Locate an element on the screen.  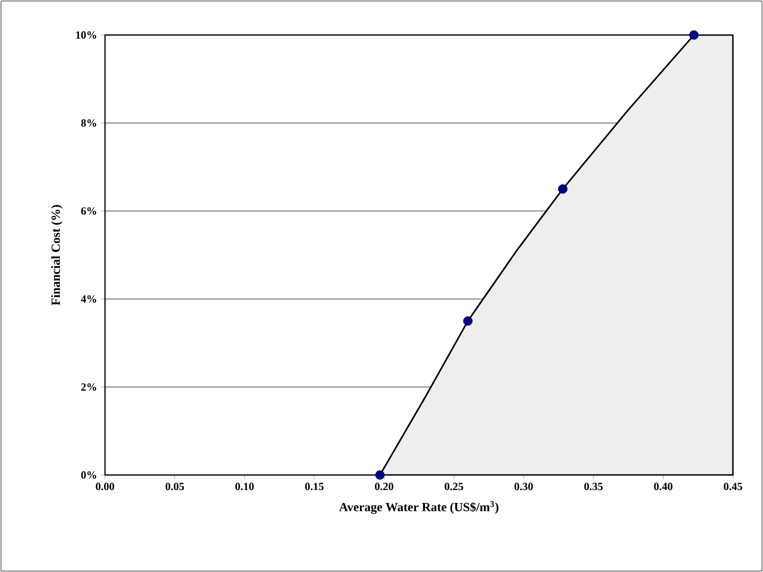
y-tick-label: 10% is located at coordinates (86, 35).